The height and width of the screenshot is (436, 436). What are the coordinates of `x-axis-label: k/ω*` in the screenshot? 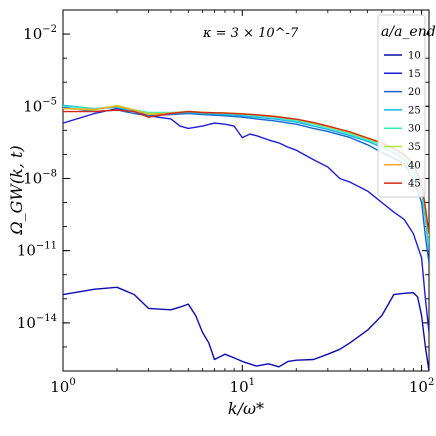 It's located at (246, 408).